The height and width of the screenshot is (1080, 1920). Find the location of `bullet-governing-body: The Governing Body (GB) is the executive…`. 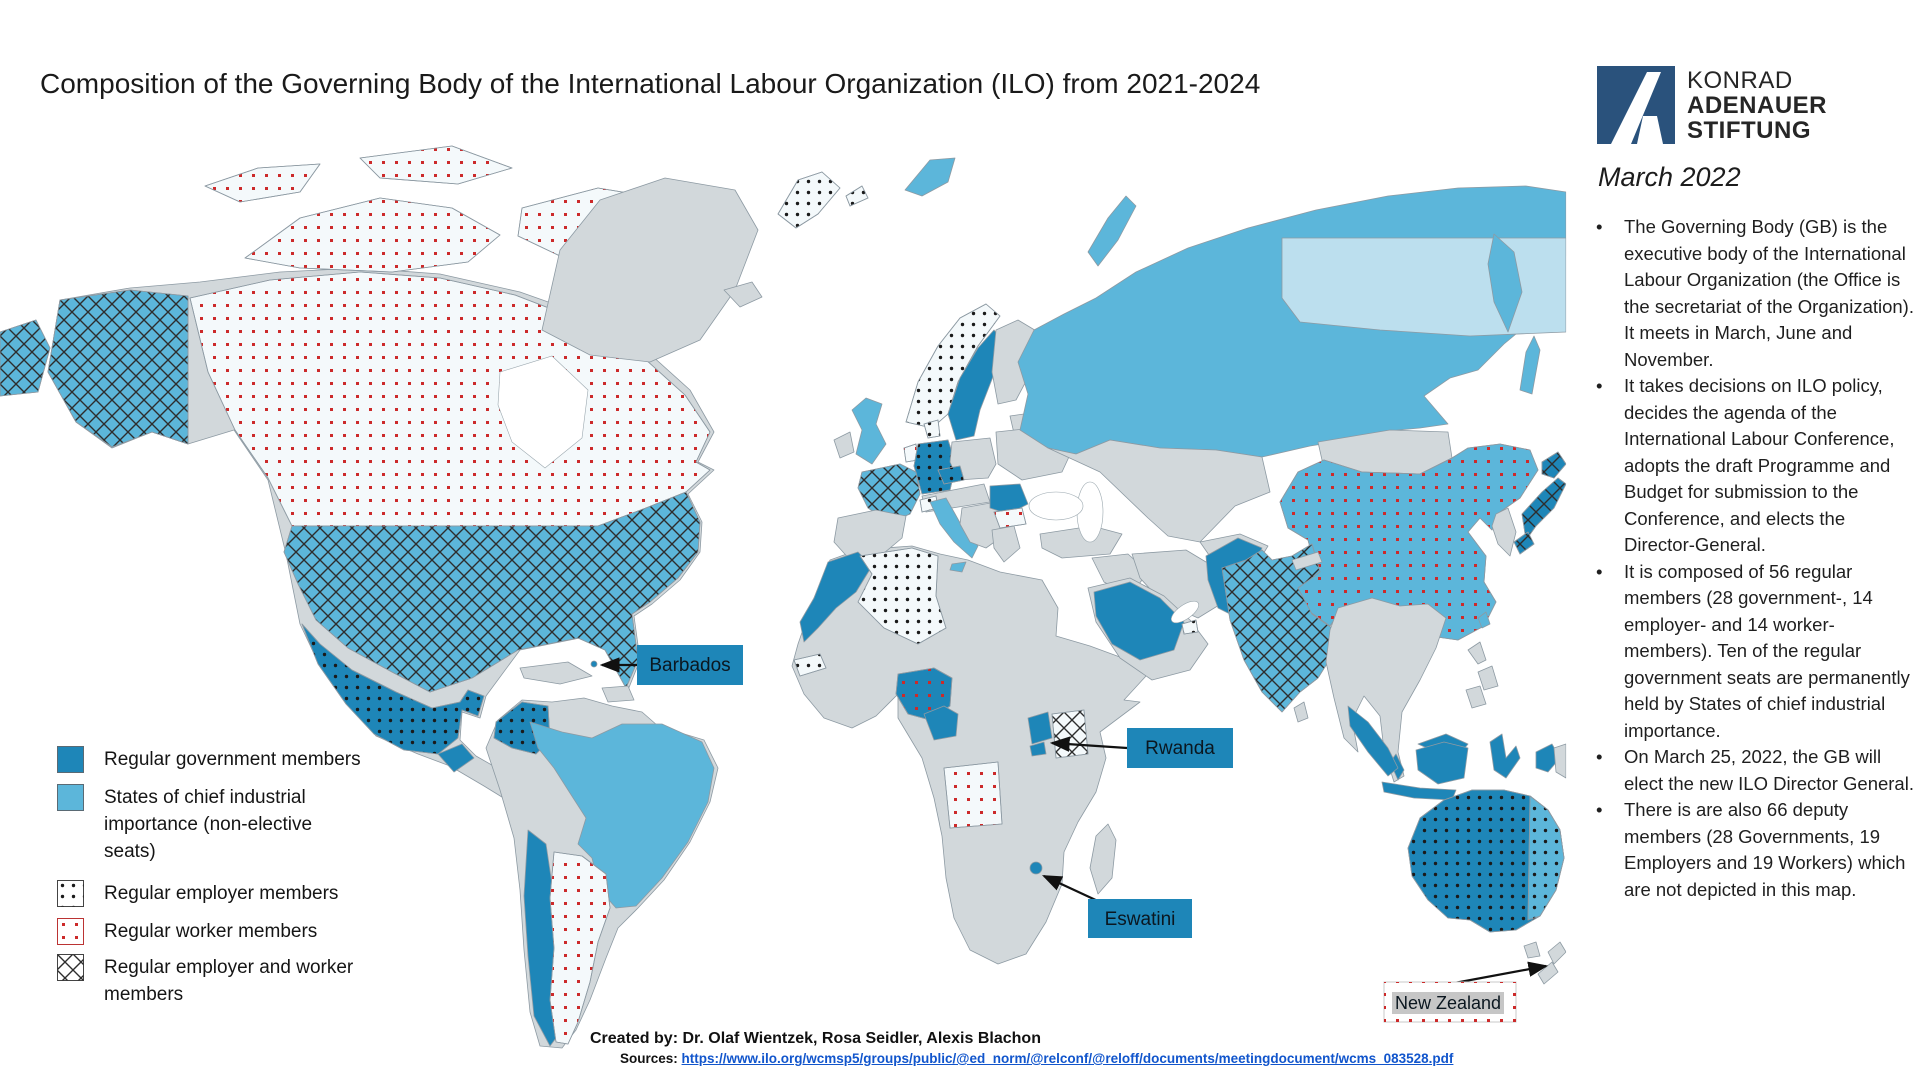

bullet-governing-body: The Governing Body (GB) is the executive… is located at coordinates (1754, 293).